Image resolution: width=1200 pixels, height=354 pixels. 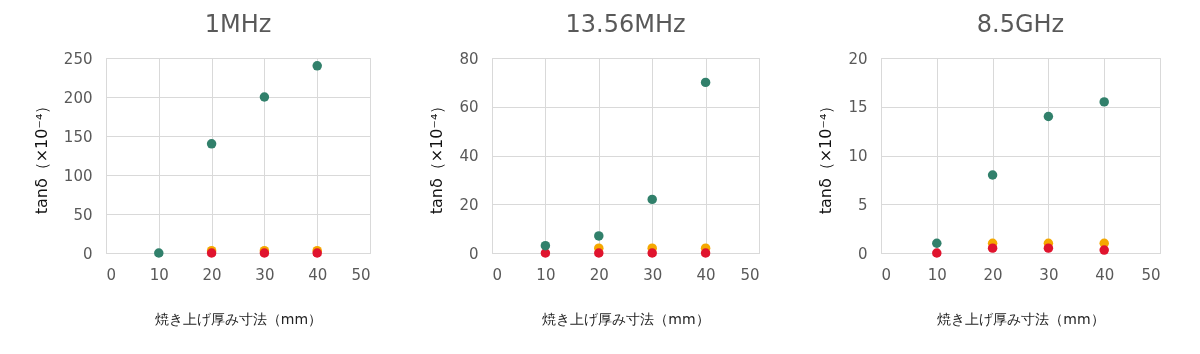 What do you see at coordinates (469, 107) in the screenshot?
I see `y-tick-label: 60` at bounding box center [469, 107].